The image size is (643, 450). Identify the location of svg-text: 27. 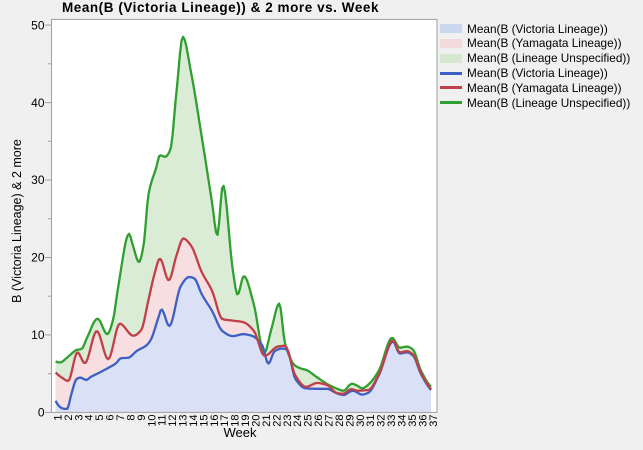
(330, 421).